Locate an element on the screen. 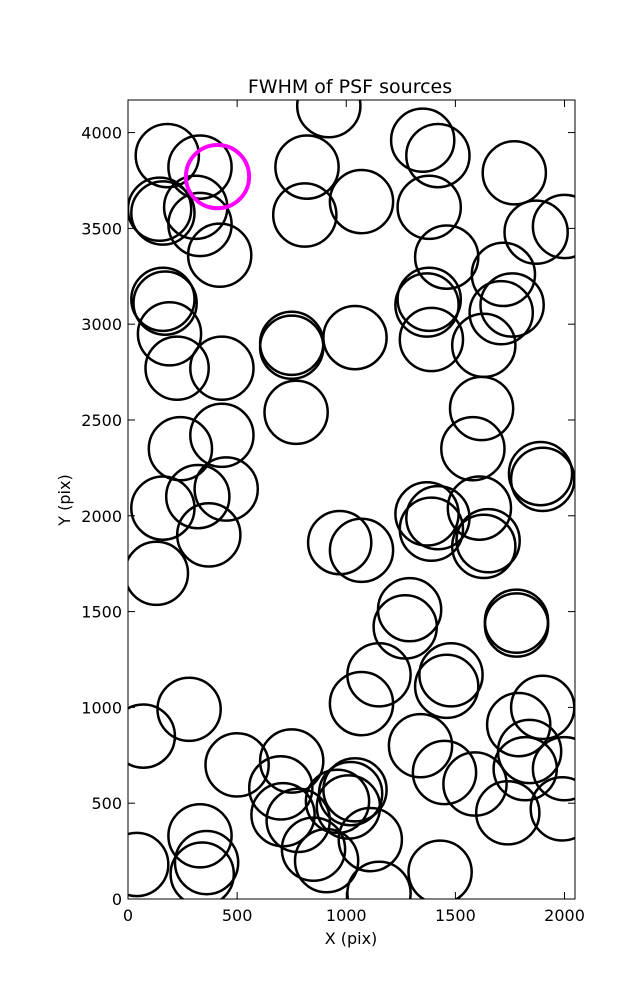 This screenshot has height=1000, width=637. x-tick-label: 500 is located at coordinates (237, 915).